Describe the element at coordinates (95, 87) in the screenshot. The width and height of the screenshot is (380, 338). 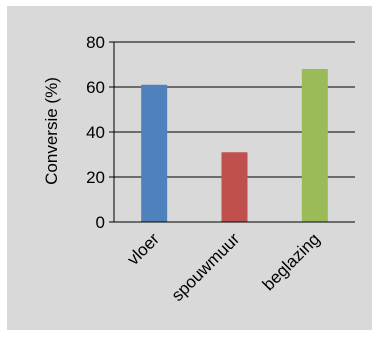
I see `y-tick-label: 60` at that location.